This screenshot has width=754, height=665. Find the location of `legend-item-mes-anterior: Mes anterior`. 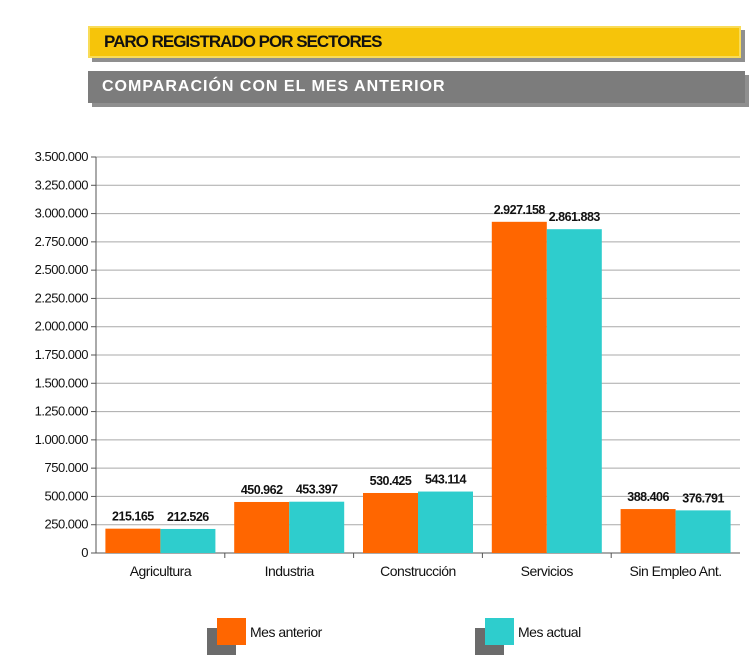

legend-item-mes-anterior: Mes anterior is located at coordinates (264, 636).